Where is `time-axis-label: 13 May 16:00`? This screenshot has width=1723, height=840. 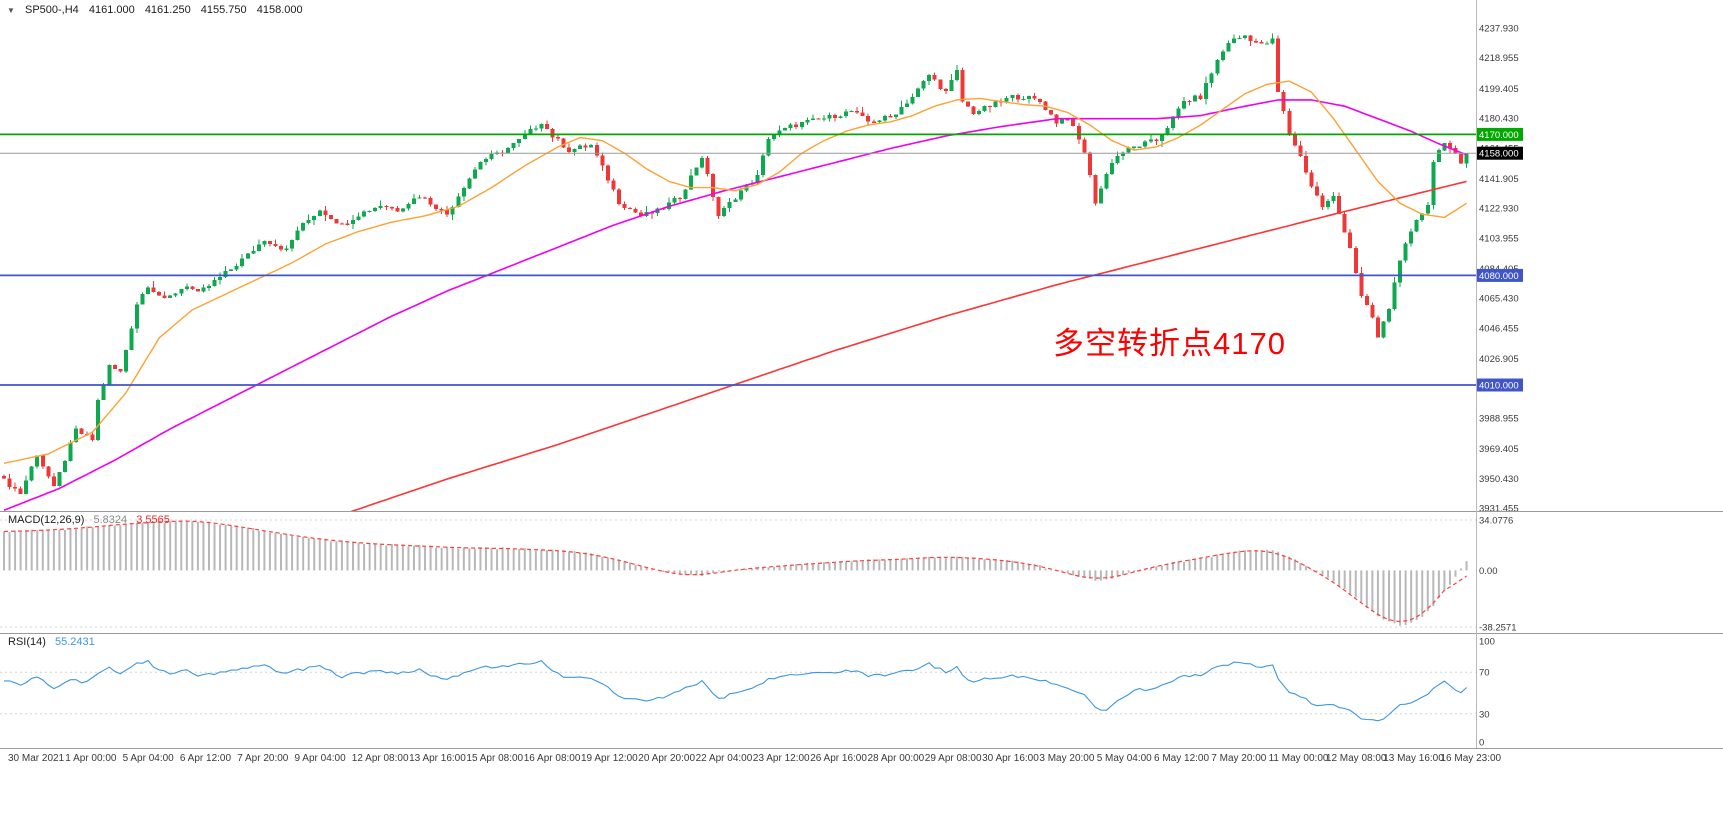 time-axis-label: 13 May 16:00 is located at coordinates (1413, 758).